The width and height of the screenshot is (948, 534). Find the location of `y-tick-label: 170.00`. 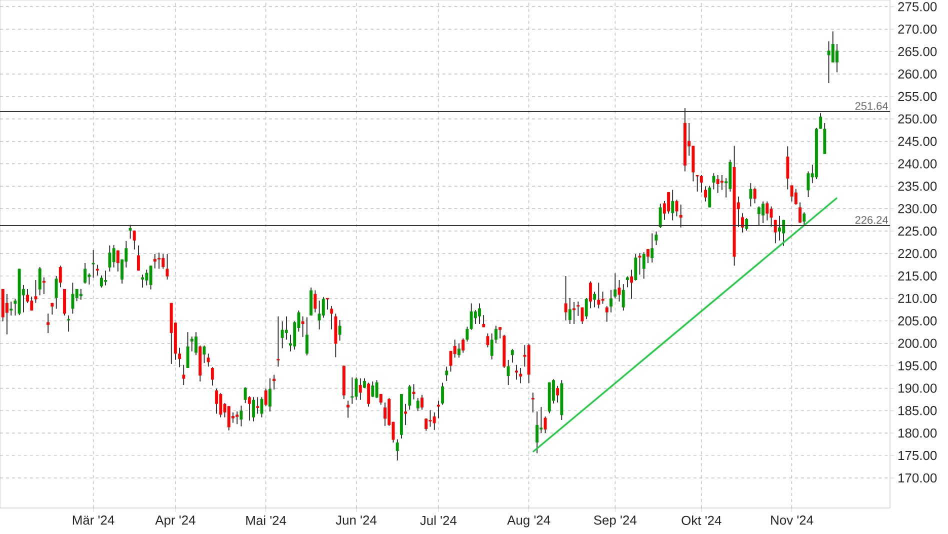

y-tick-label: 170.00 is located at coordinates (917, 478).